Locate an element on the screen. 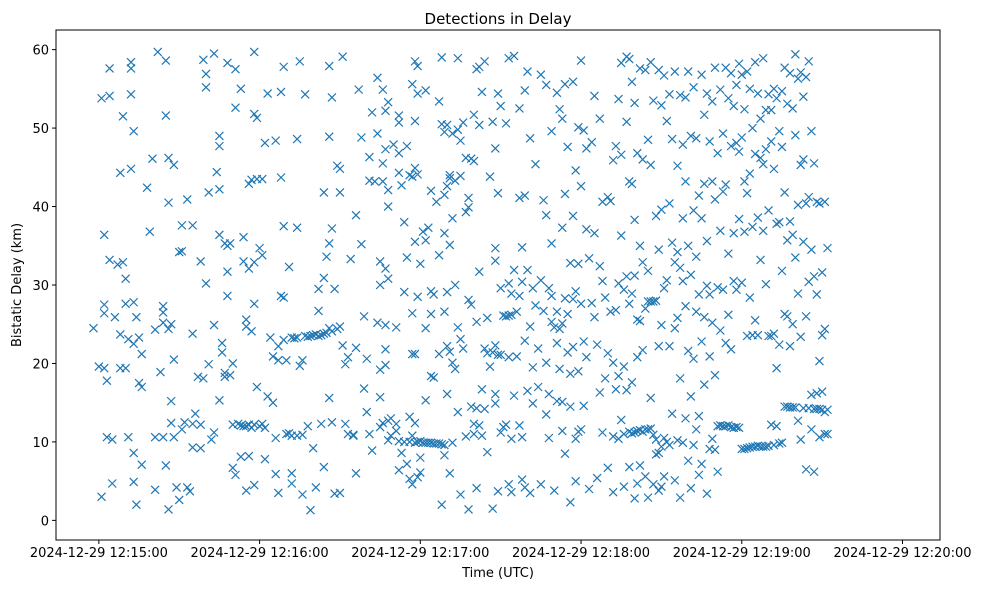  x-tick-label: 2024-12-29 12:15:00 is located at coordinates (99, 553).